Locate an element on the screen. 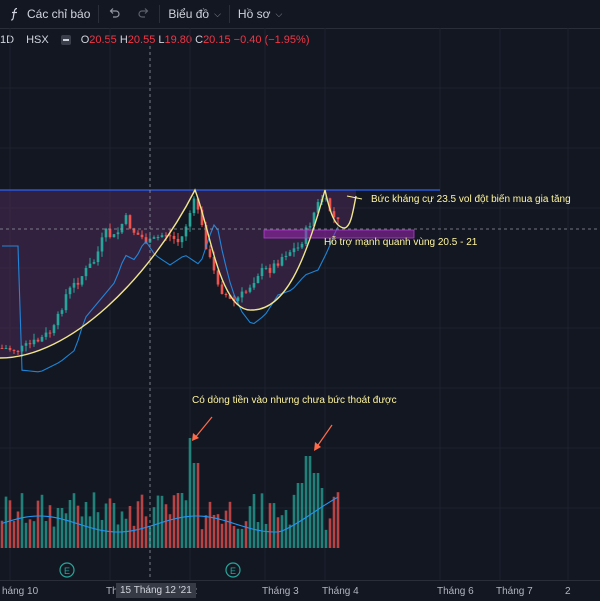 Image resolution: width=600 pixels, height=601 pixels. earnings-marker-label: E is located at coordinates (233, 571).